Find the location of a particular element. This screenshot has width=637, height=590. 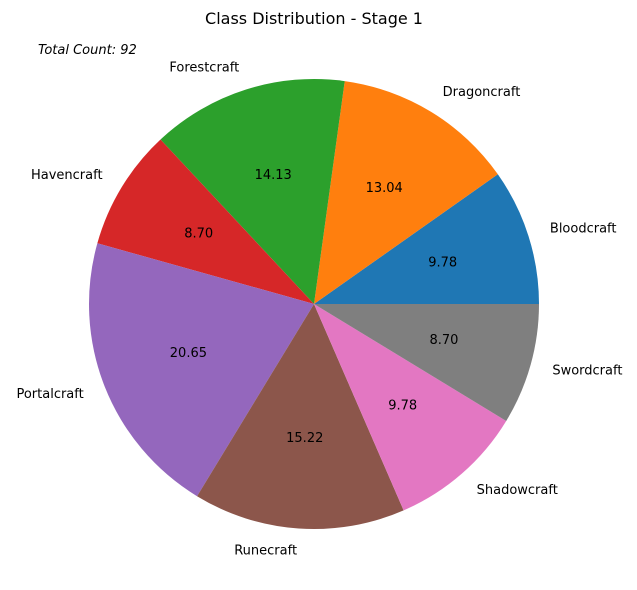

pie-slice-bloodcraft is located at coordinates (426, 239).